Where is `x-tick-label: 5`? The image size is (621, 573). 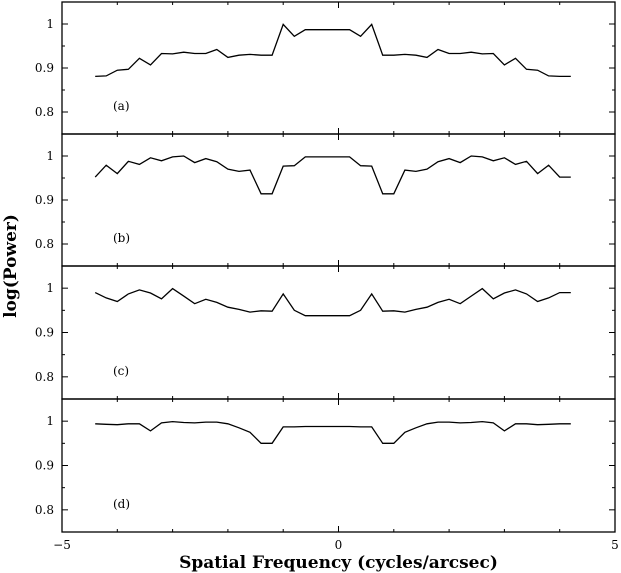
x-tick-label: 5 is located at coordinates (615, 545).